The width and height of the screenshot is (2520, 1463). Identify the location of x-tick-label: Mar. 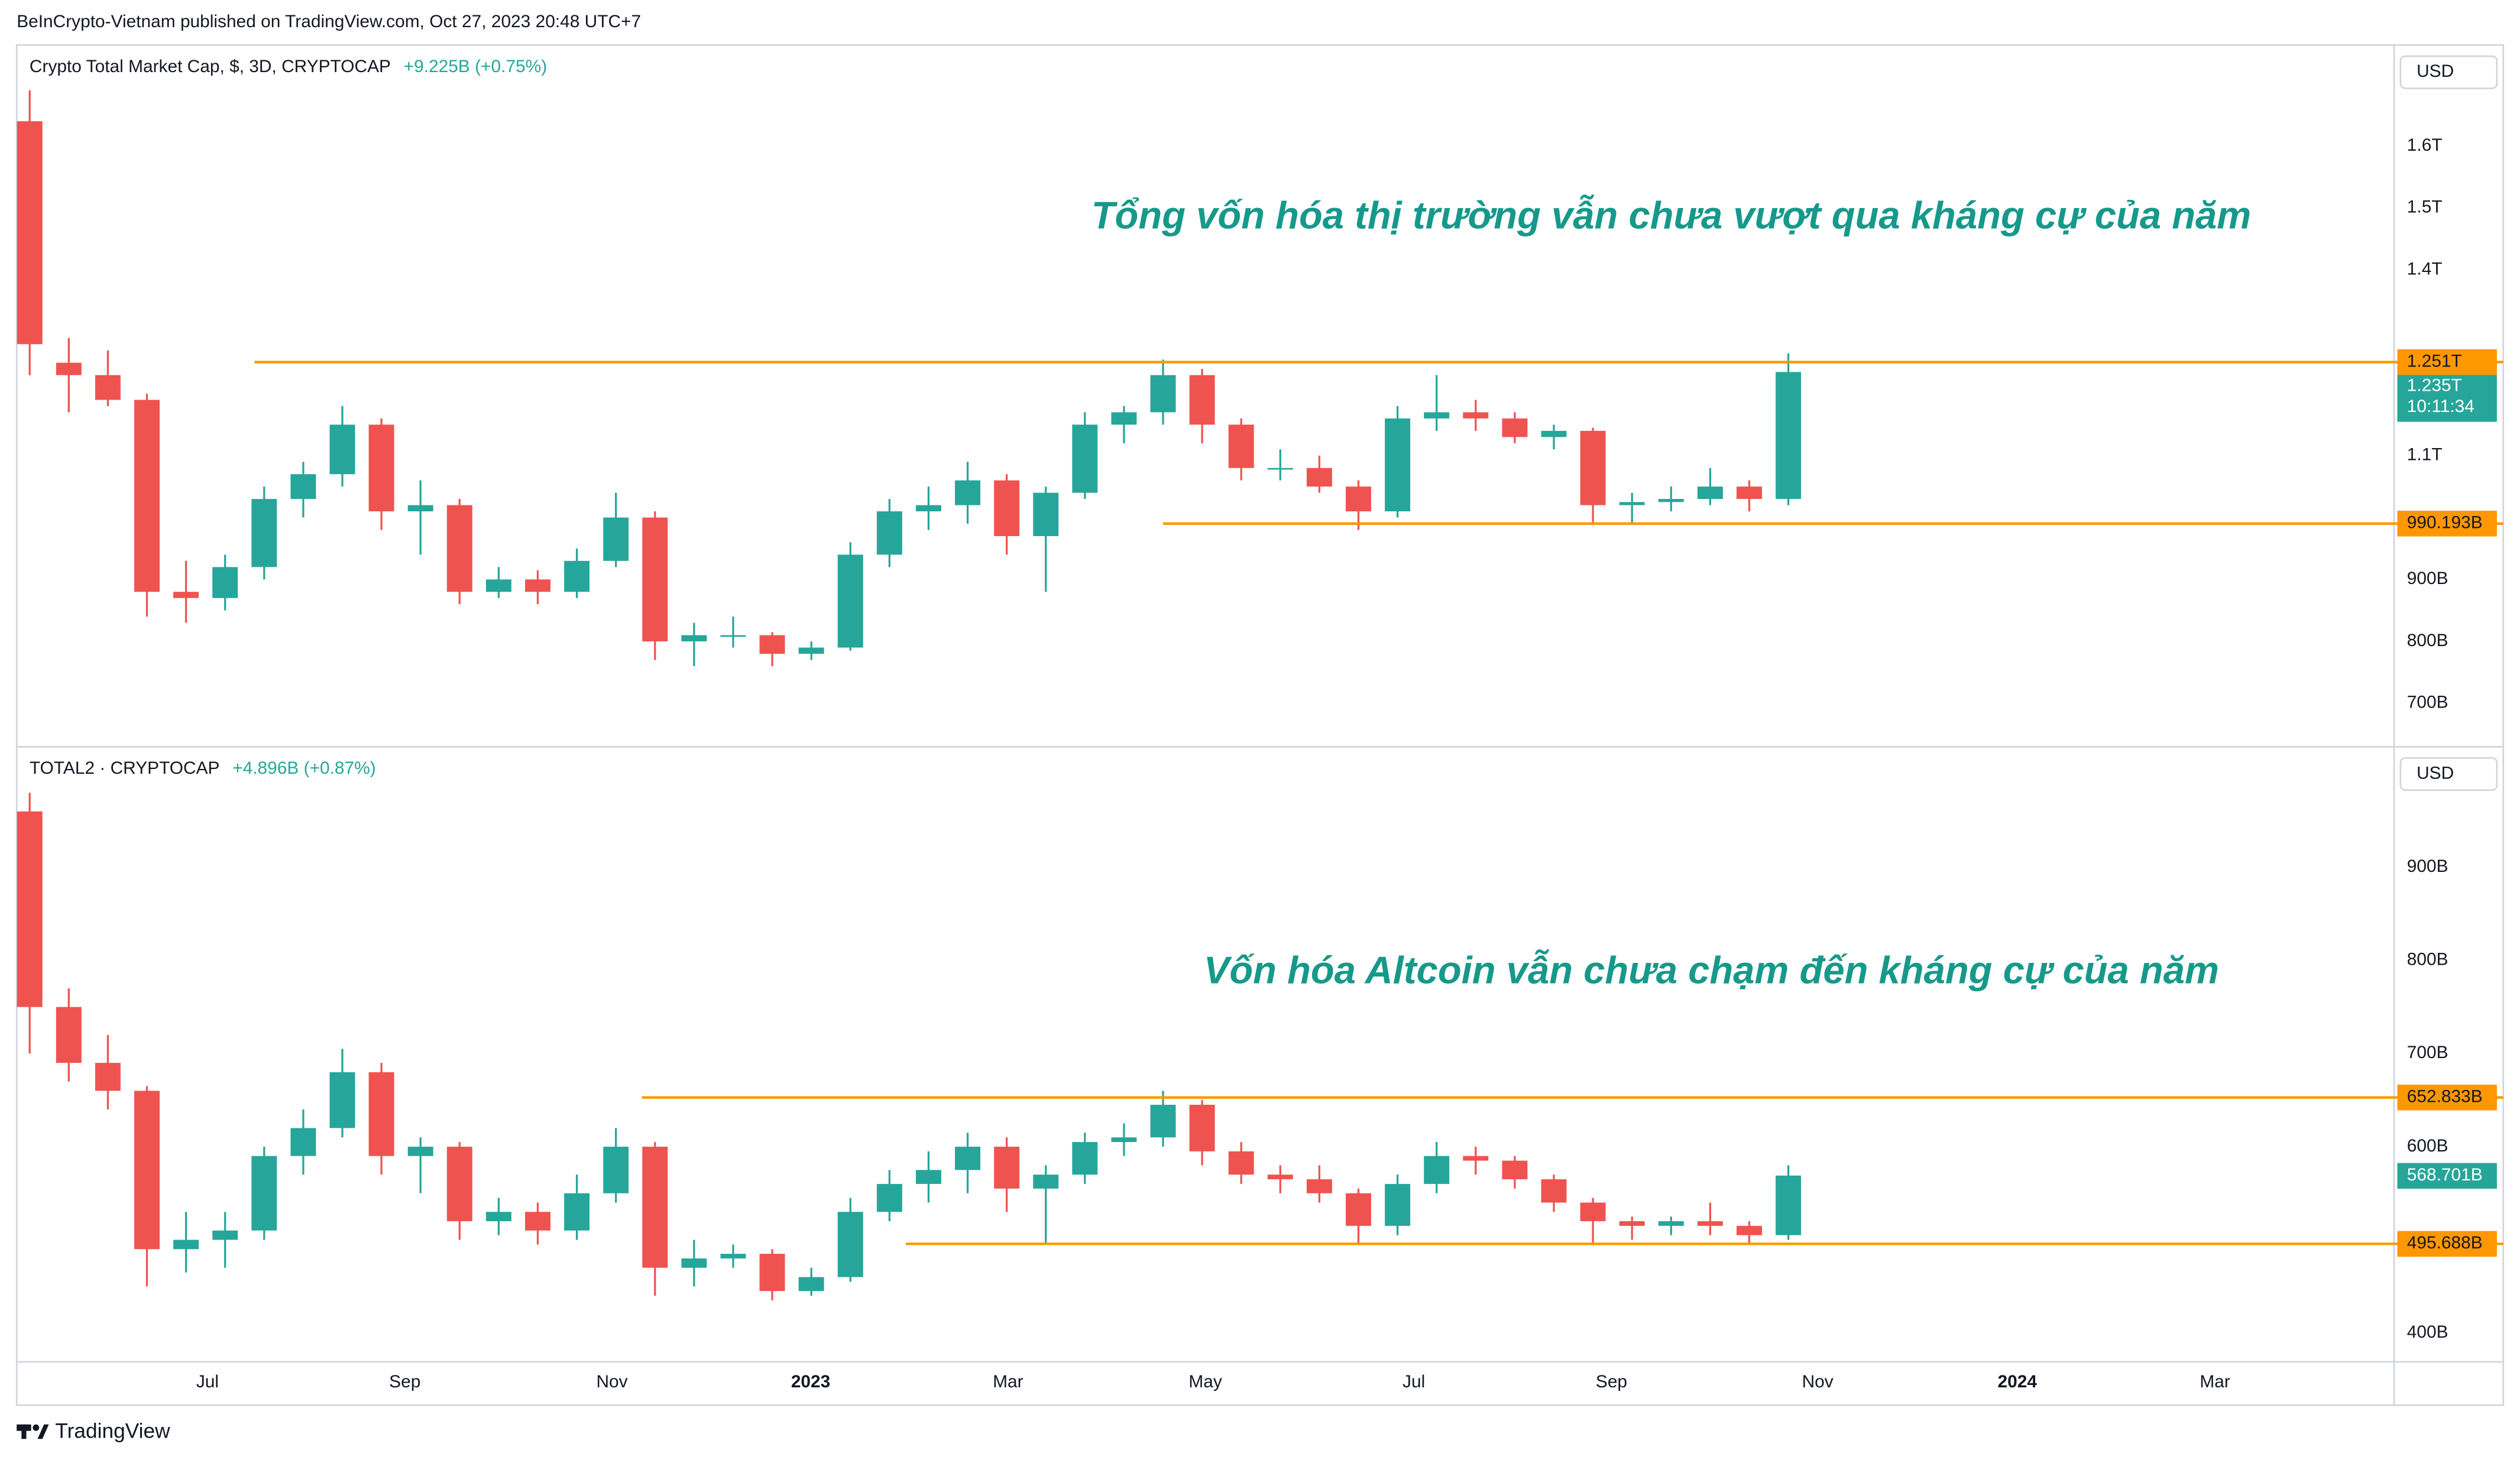
(1008, 1381).